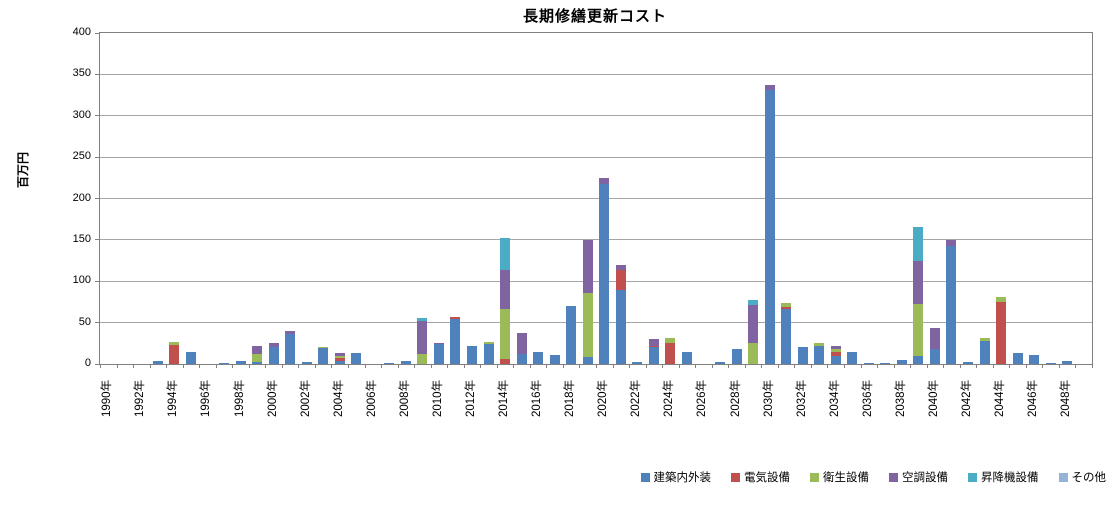  What do you see at coordinates (596, 157) in the screenshot?
I see `gridline` at bounding box center [596, 157].